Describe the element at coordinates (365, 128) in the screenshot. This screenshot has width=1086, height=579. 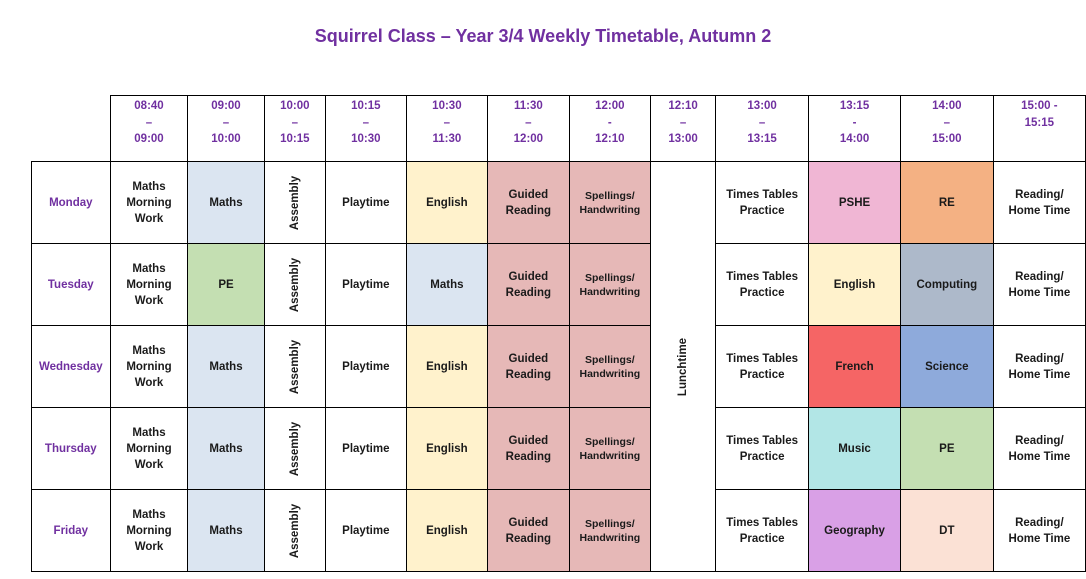
I see `time-slot: 10:15 – 10:30` at that location.